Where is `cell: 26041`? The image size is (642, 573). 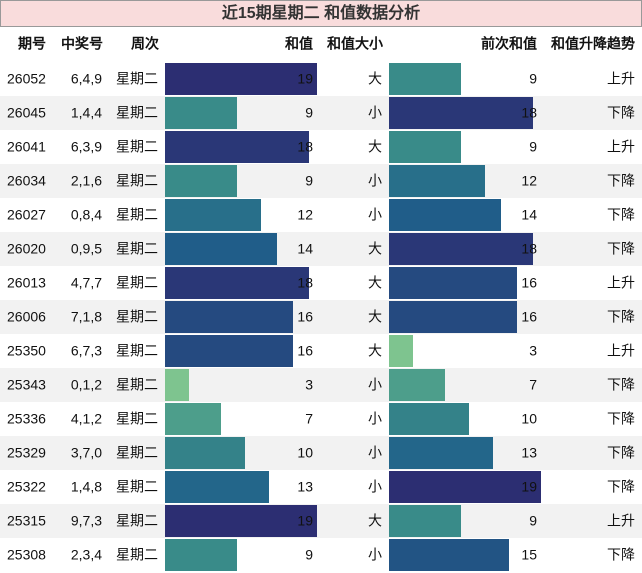 cell: 26041 is located at coordinates (26, 147).